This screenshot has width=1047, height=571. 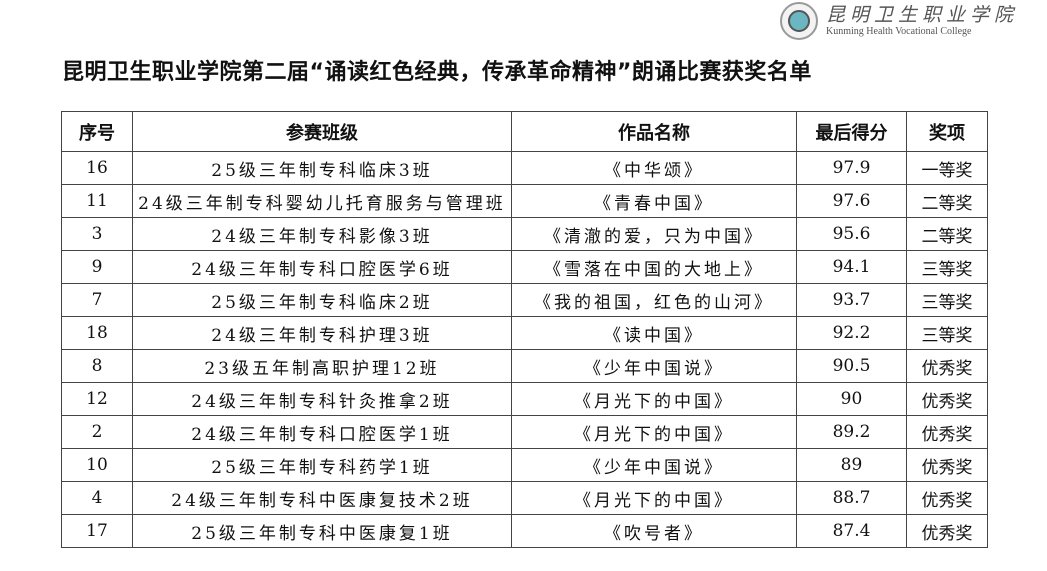 What do you see at coordinates (97, 267) in the screenshot?
I see `cell-index: 9` at bounding box center [97, 267].